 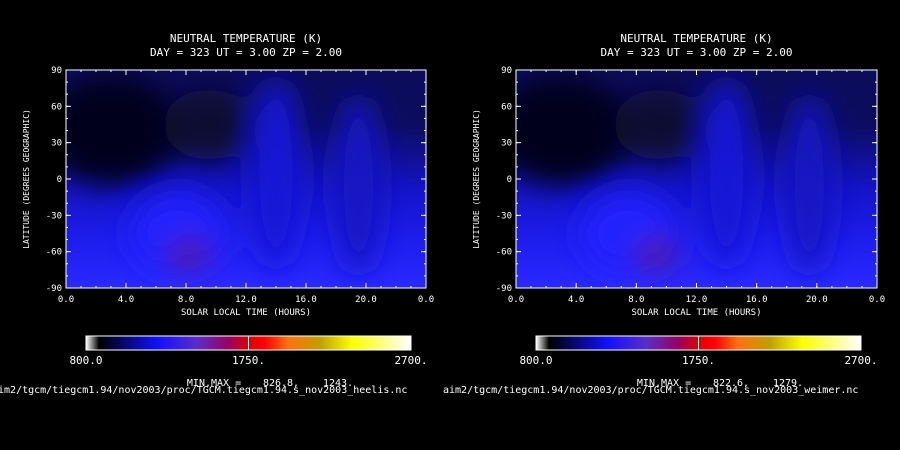 What do you see at coordinates (788, 383) in the screenshot?
I see `max-value: 1279.` at bounding box center [788, 383].